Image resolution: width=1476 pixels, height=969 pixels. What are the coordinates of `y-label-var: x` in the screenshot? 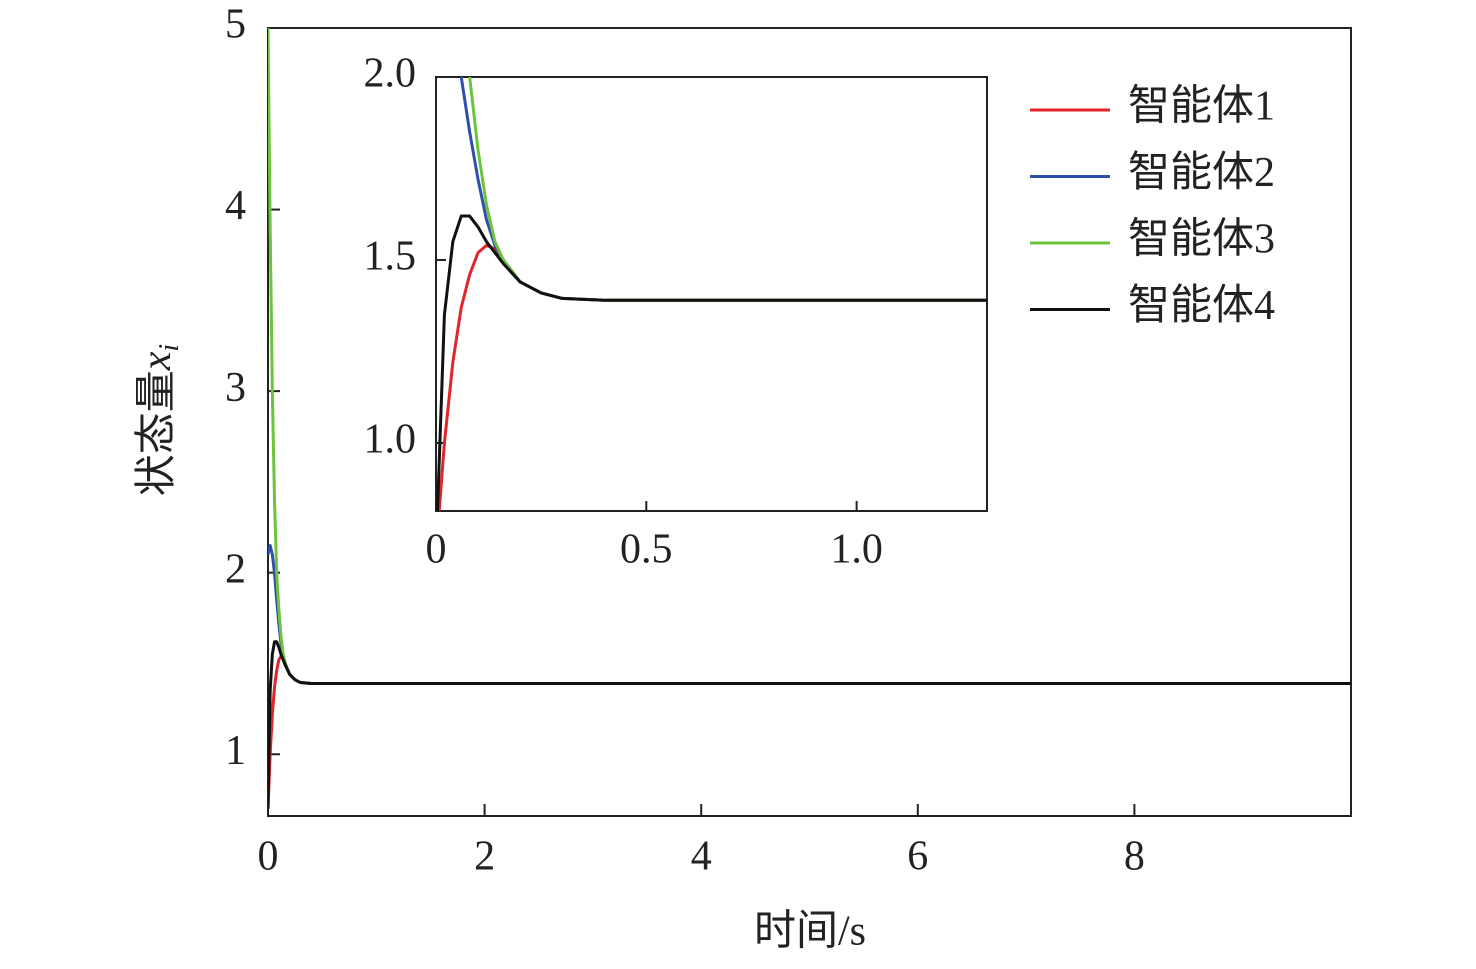 It's located at (157, 361).